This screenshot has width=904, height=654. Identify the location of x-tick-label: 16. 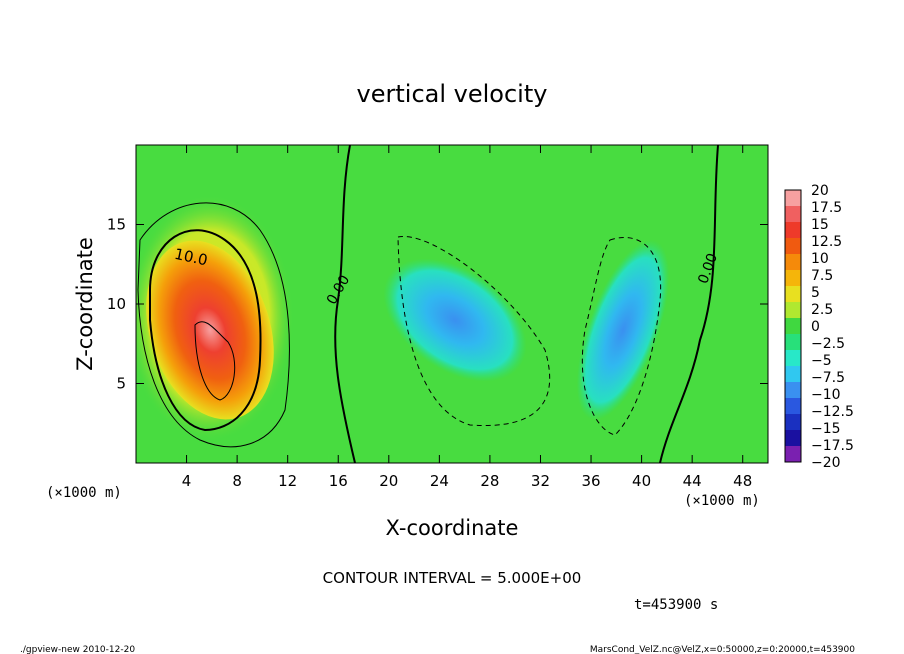
(338, 481).